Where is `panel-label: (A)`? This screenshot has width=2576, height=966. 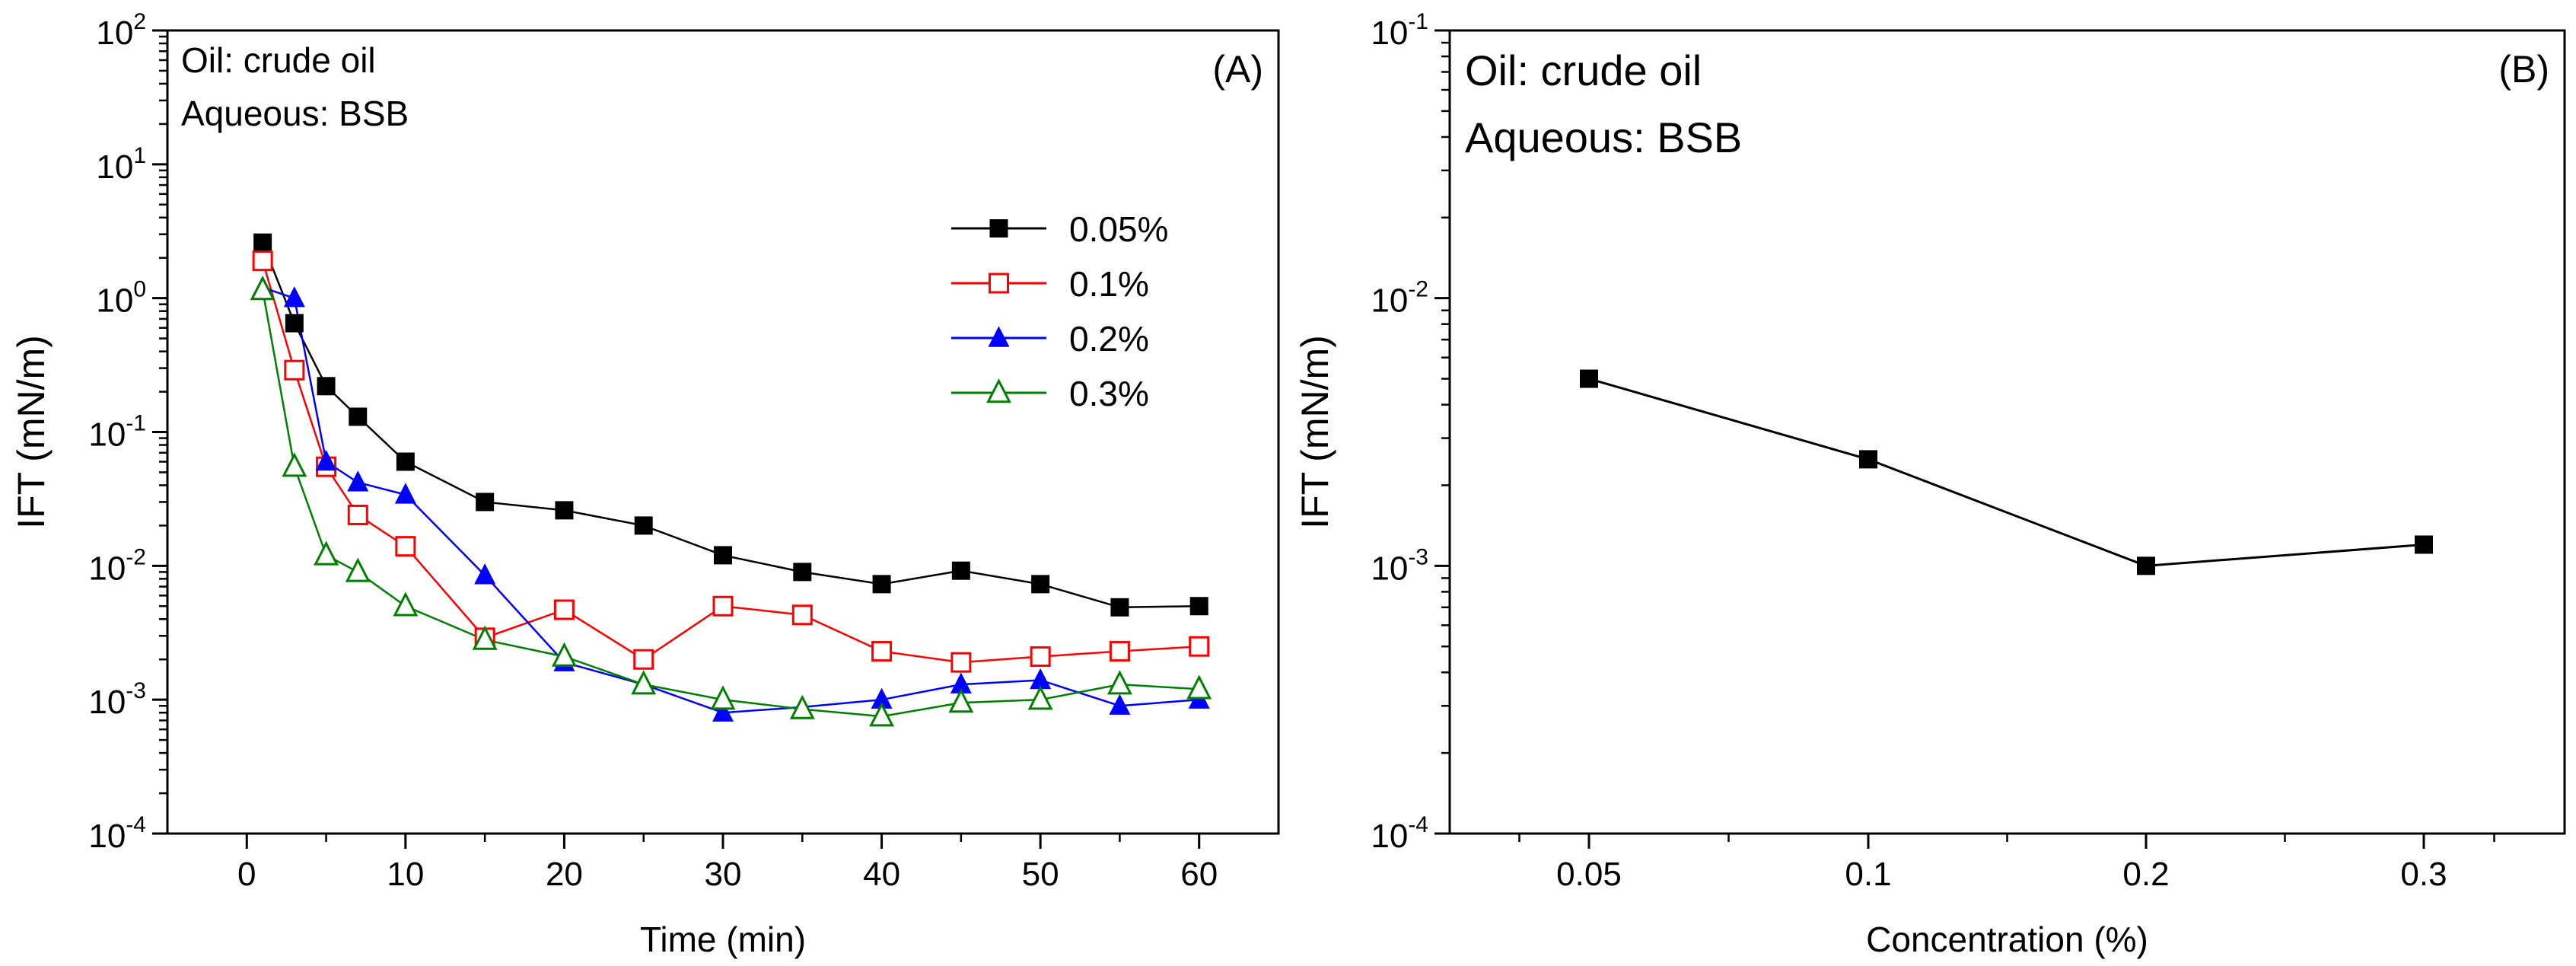 panel-label: (A) is located at coordinates (1237, 70).